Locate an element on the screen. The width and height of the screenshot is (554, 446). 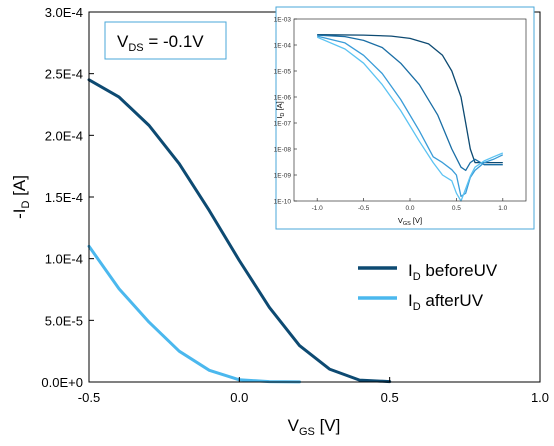
y-tick-label: 5.0E-5 is located at coordinates (64, 320).